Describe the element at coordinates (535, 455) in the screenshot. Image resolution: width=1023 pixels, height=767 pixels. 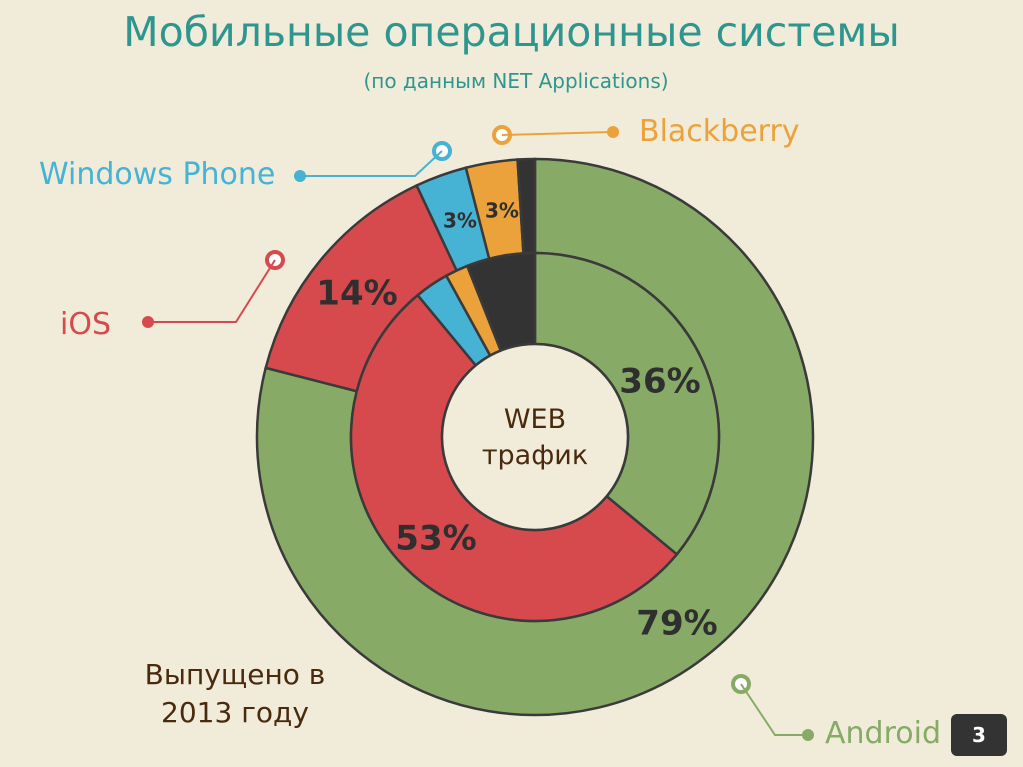
I see `inner-caption-line2: трафик` at that location.